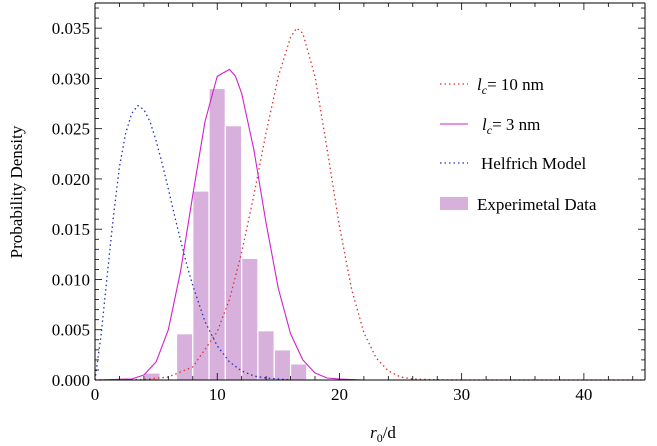 This screenshot has width=657, height=446. What do you see at coordinates (71, 279) in the screenshot?
I see `y-tick-label: 0.010` at bounding box center [71, 279].